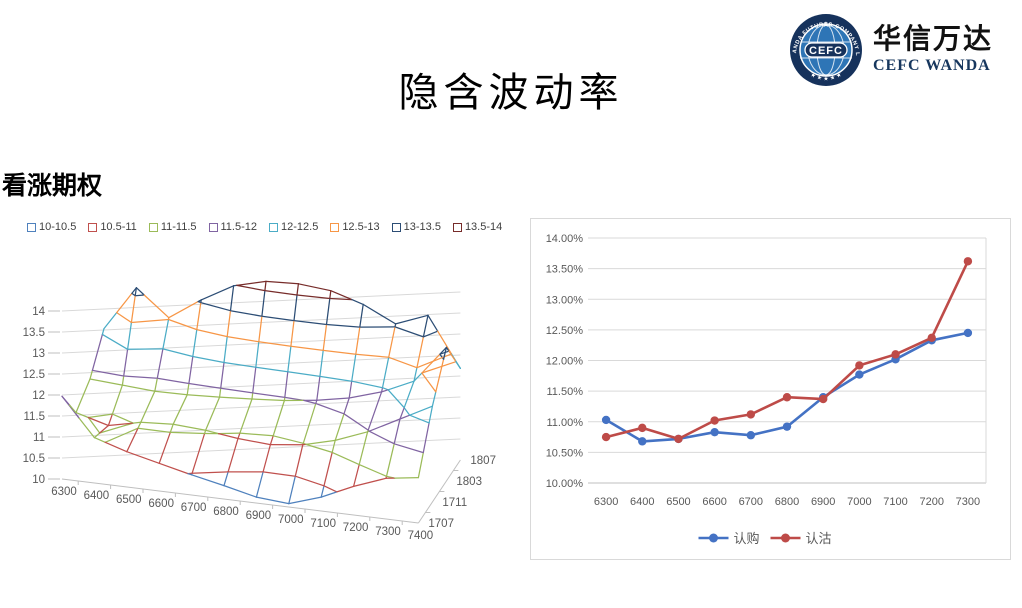  What do you see at coordinates (34, 417) in the screenshot?
I see `svg-text: 11.5` at bounding box center [34, 417].